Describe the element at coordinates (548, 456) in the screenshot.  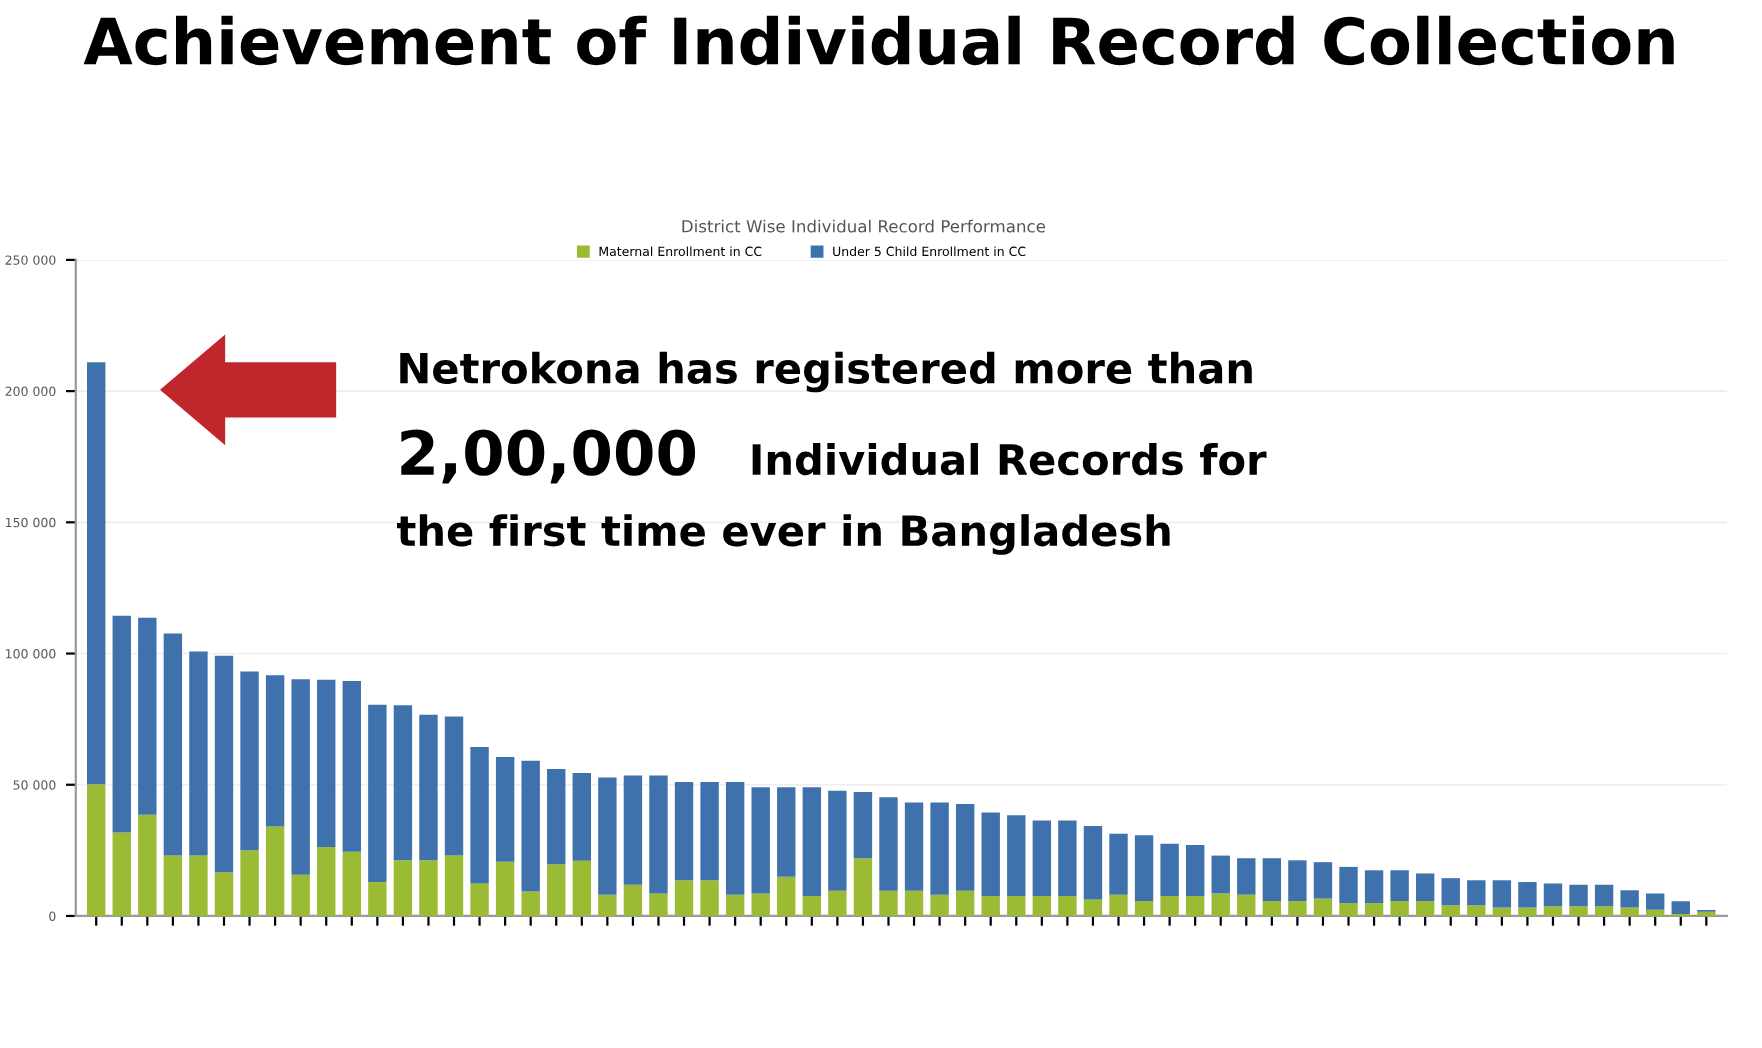
I see `annotation: 2,00,000` at that location.